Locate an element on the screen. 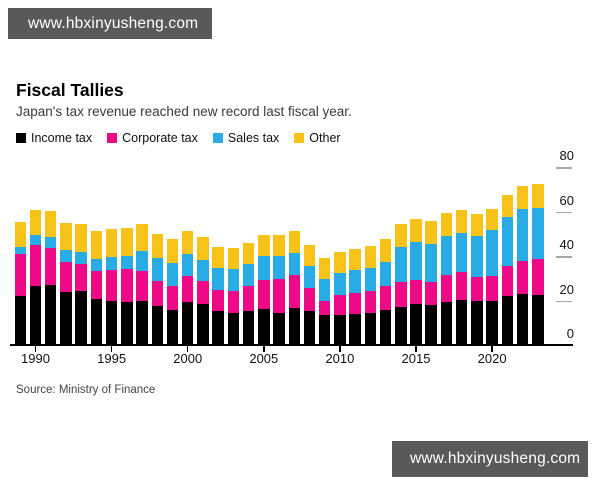  y-axis-label-60: 60 is located at coordinates (566, 200).